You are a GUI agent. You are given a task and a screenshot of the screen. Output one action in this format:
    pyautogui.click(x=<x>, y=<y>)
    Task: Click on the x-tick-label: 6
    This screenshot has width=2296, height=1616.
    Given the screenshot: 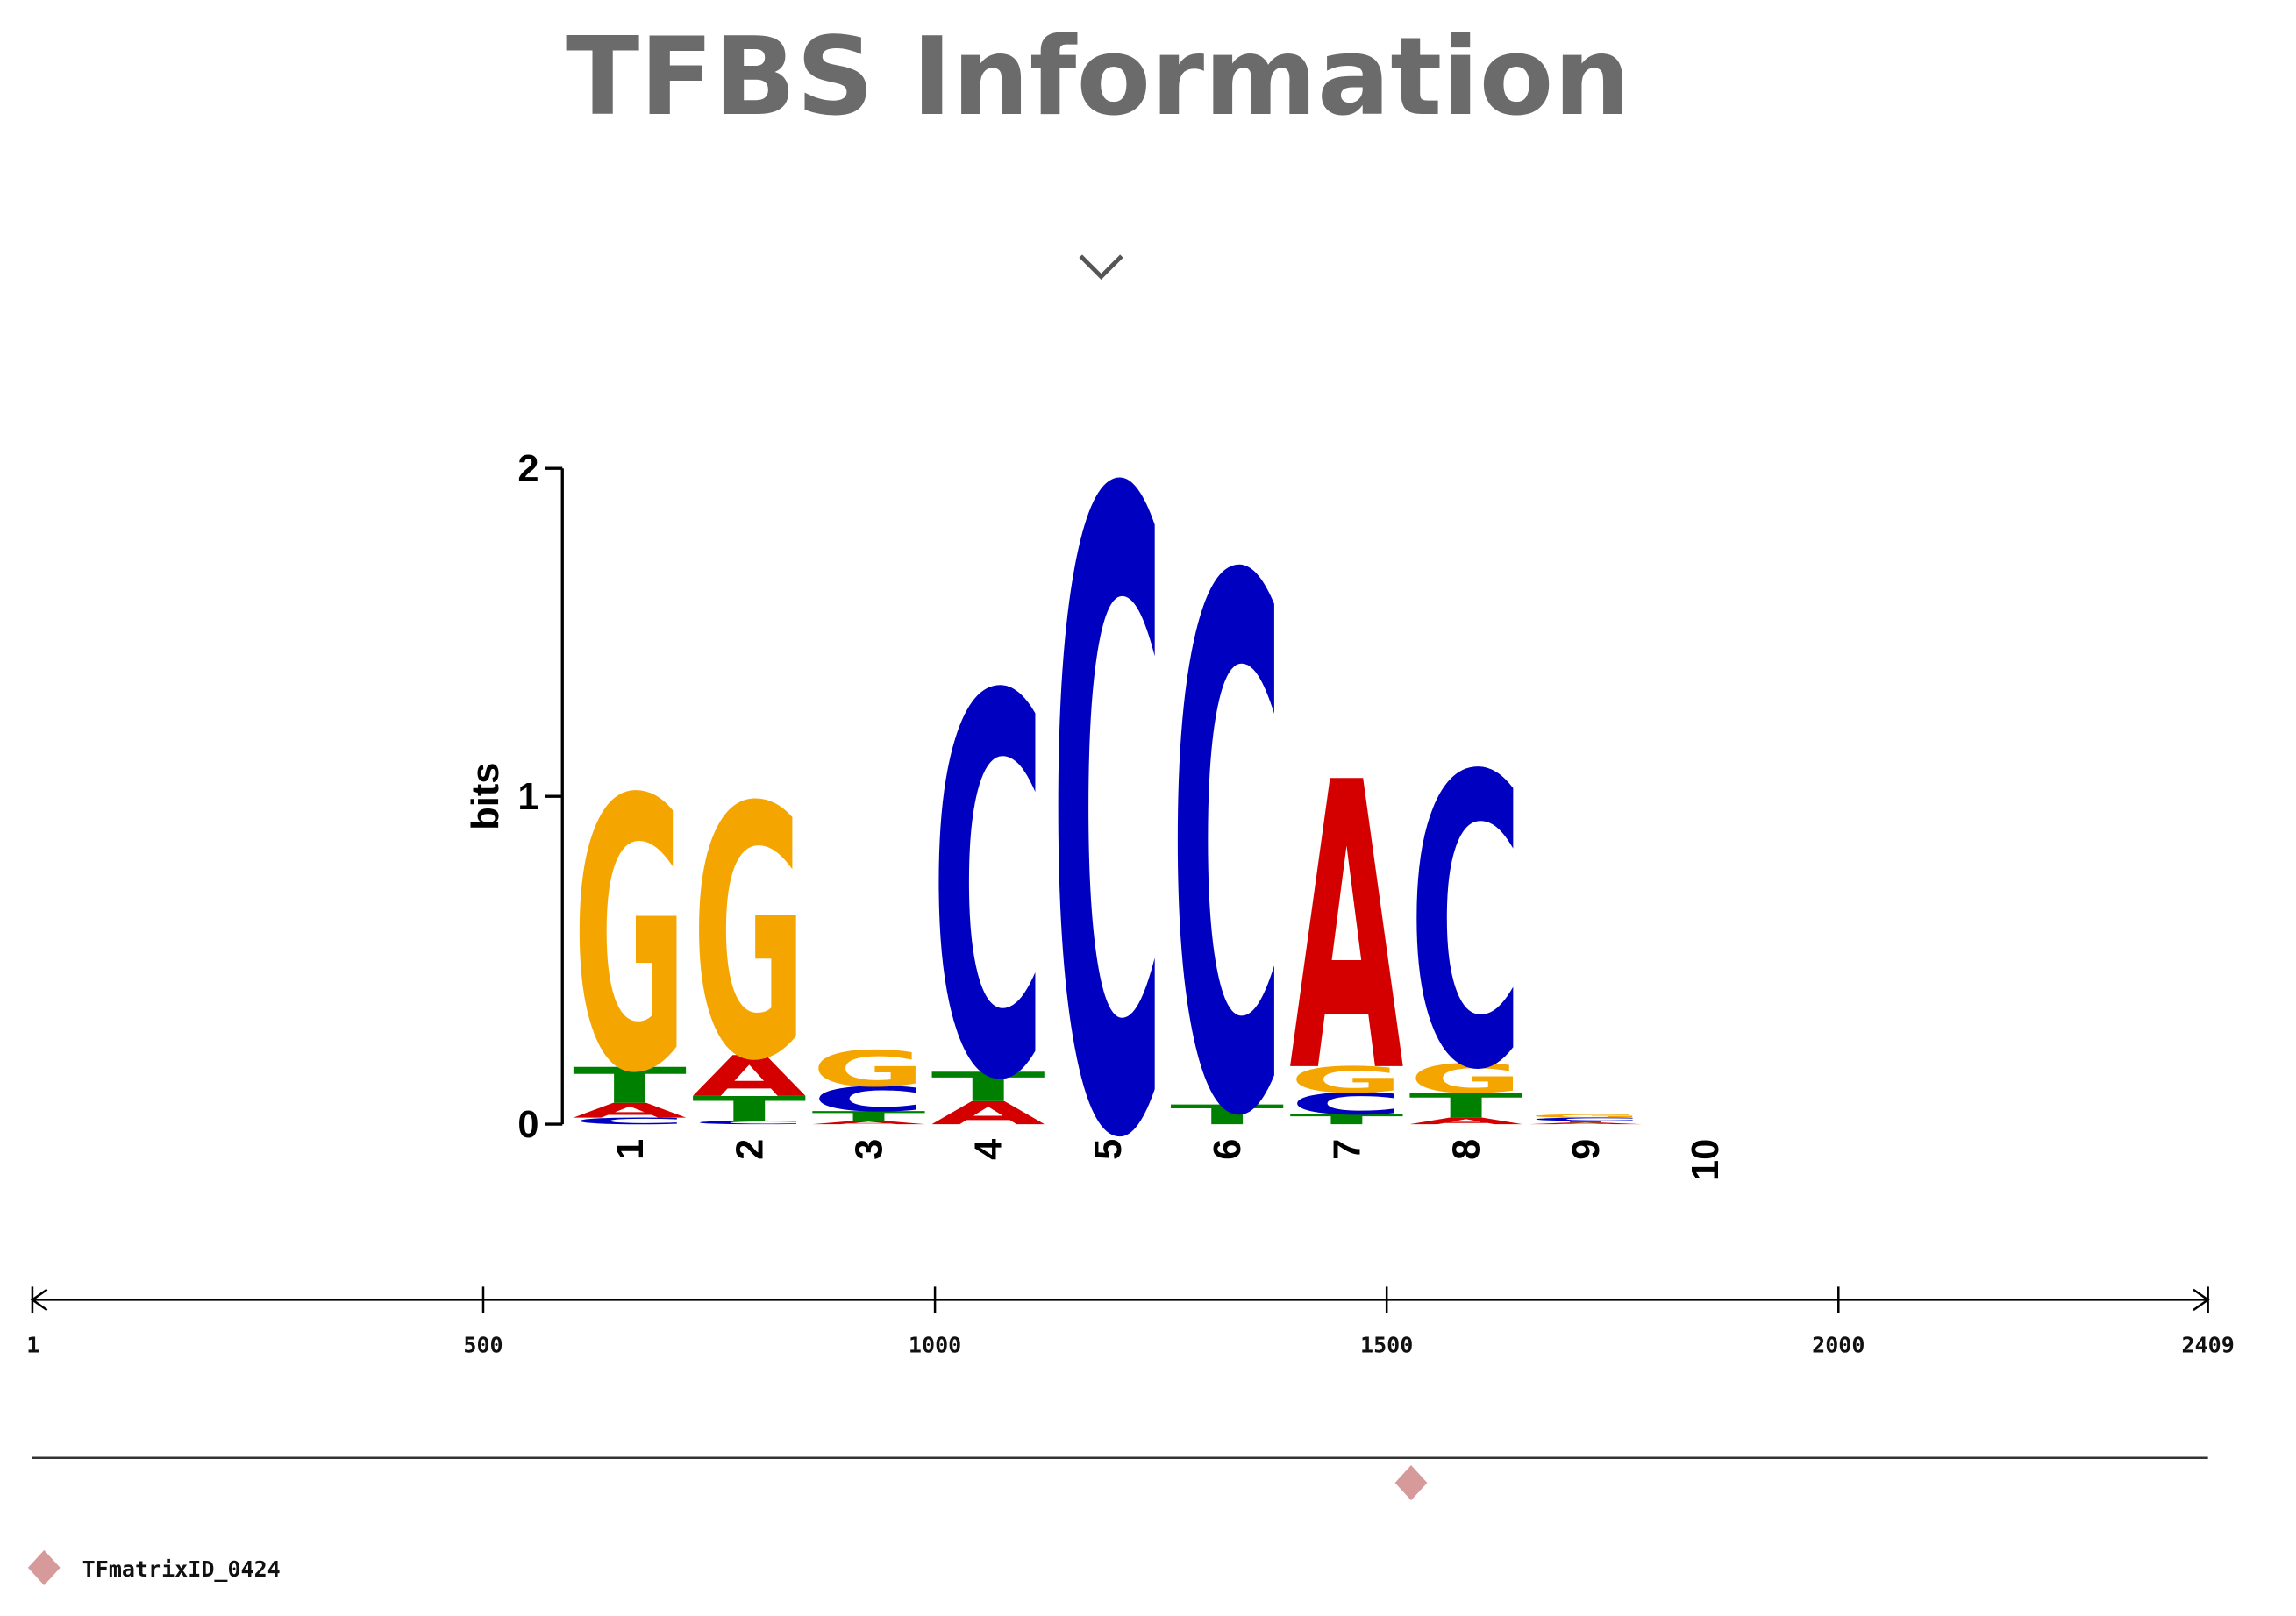 What is the action you would take?
    pyautogui.click(x=1228, y=1149)
    